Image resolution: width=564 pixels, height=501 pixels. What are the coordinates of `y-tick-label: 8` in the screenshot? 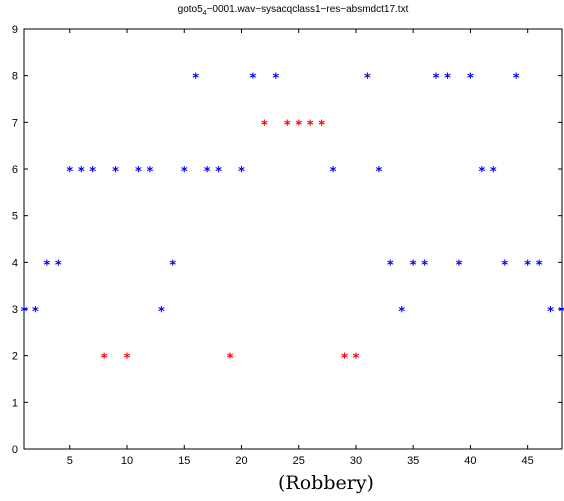 It's located at (15, 77).